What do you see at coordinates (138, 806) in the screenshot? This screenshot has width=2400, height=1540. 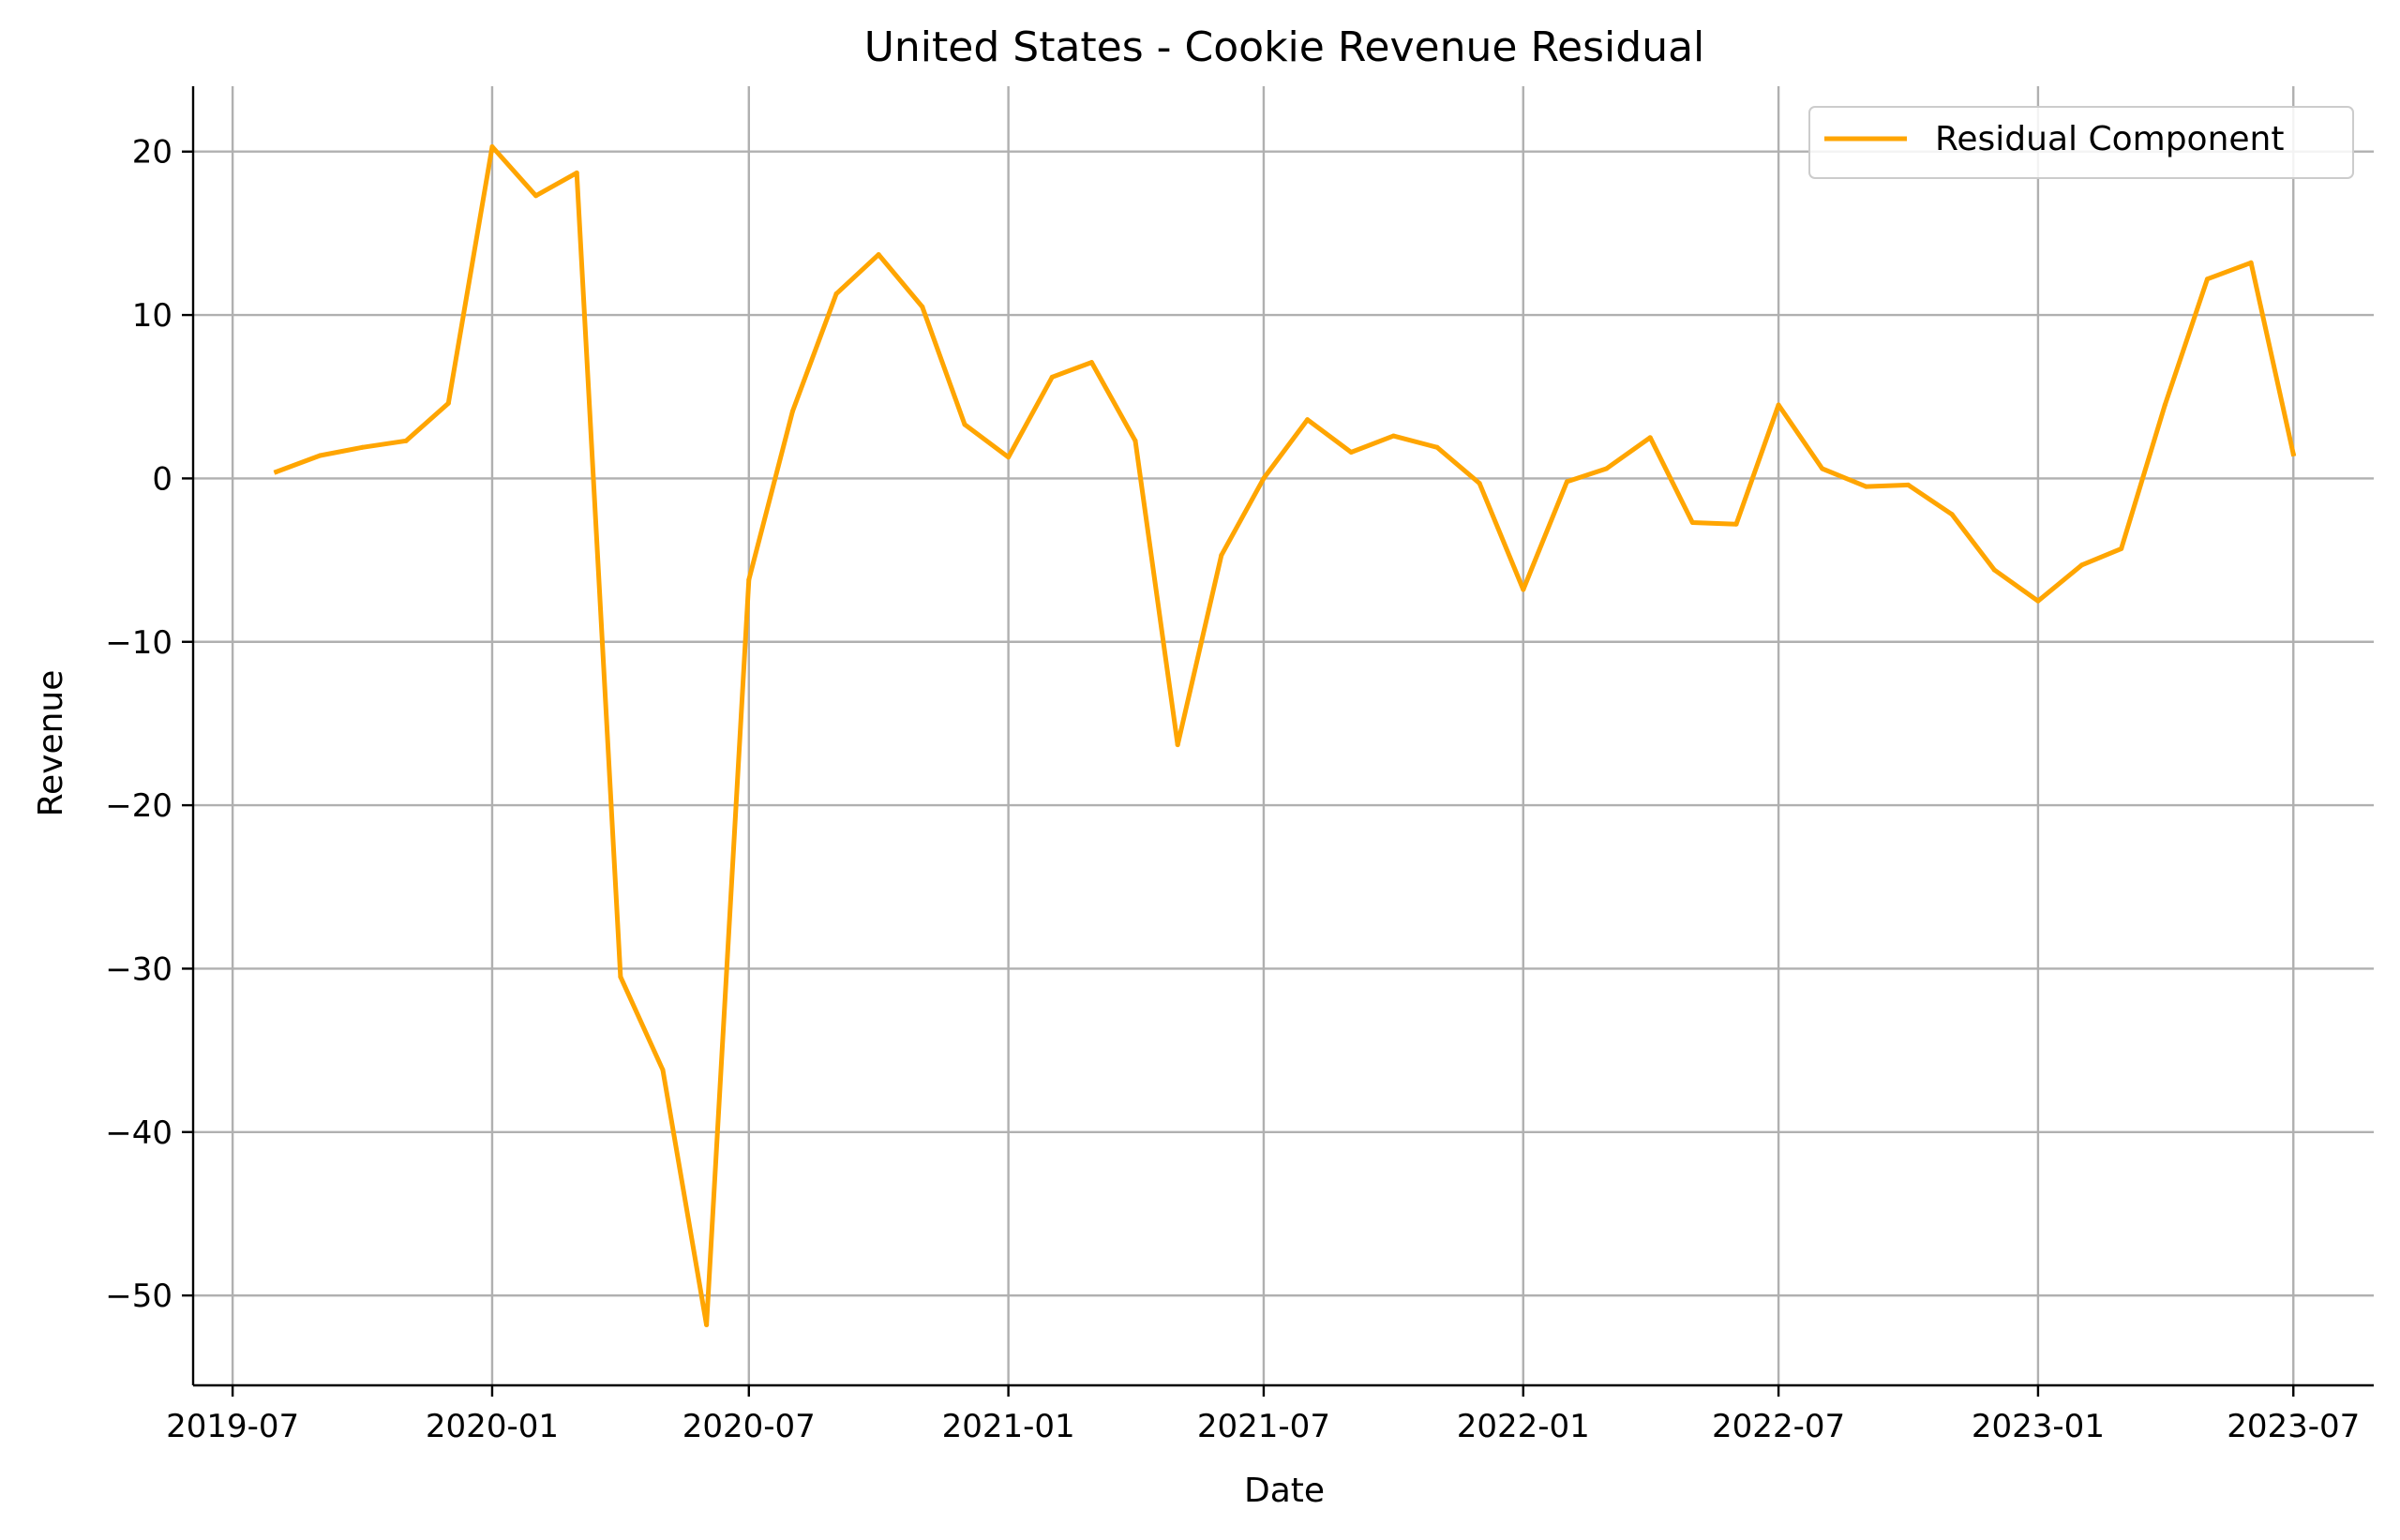 I see `y-tick-label: −20` at bounding box center [138, 806].